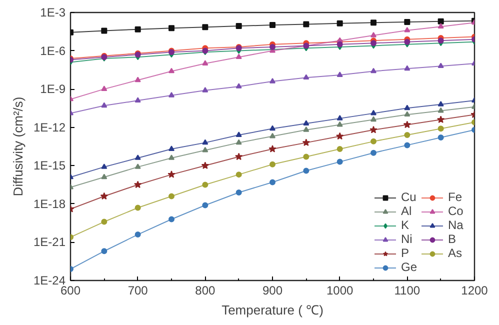 The image size is (499, 325). Describe the element at coordinates (53, 89) in the screenshot. I see `y-tick-label: 1E-9` at that location.